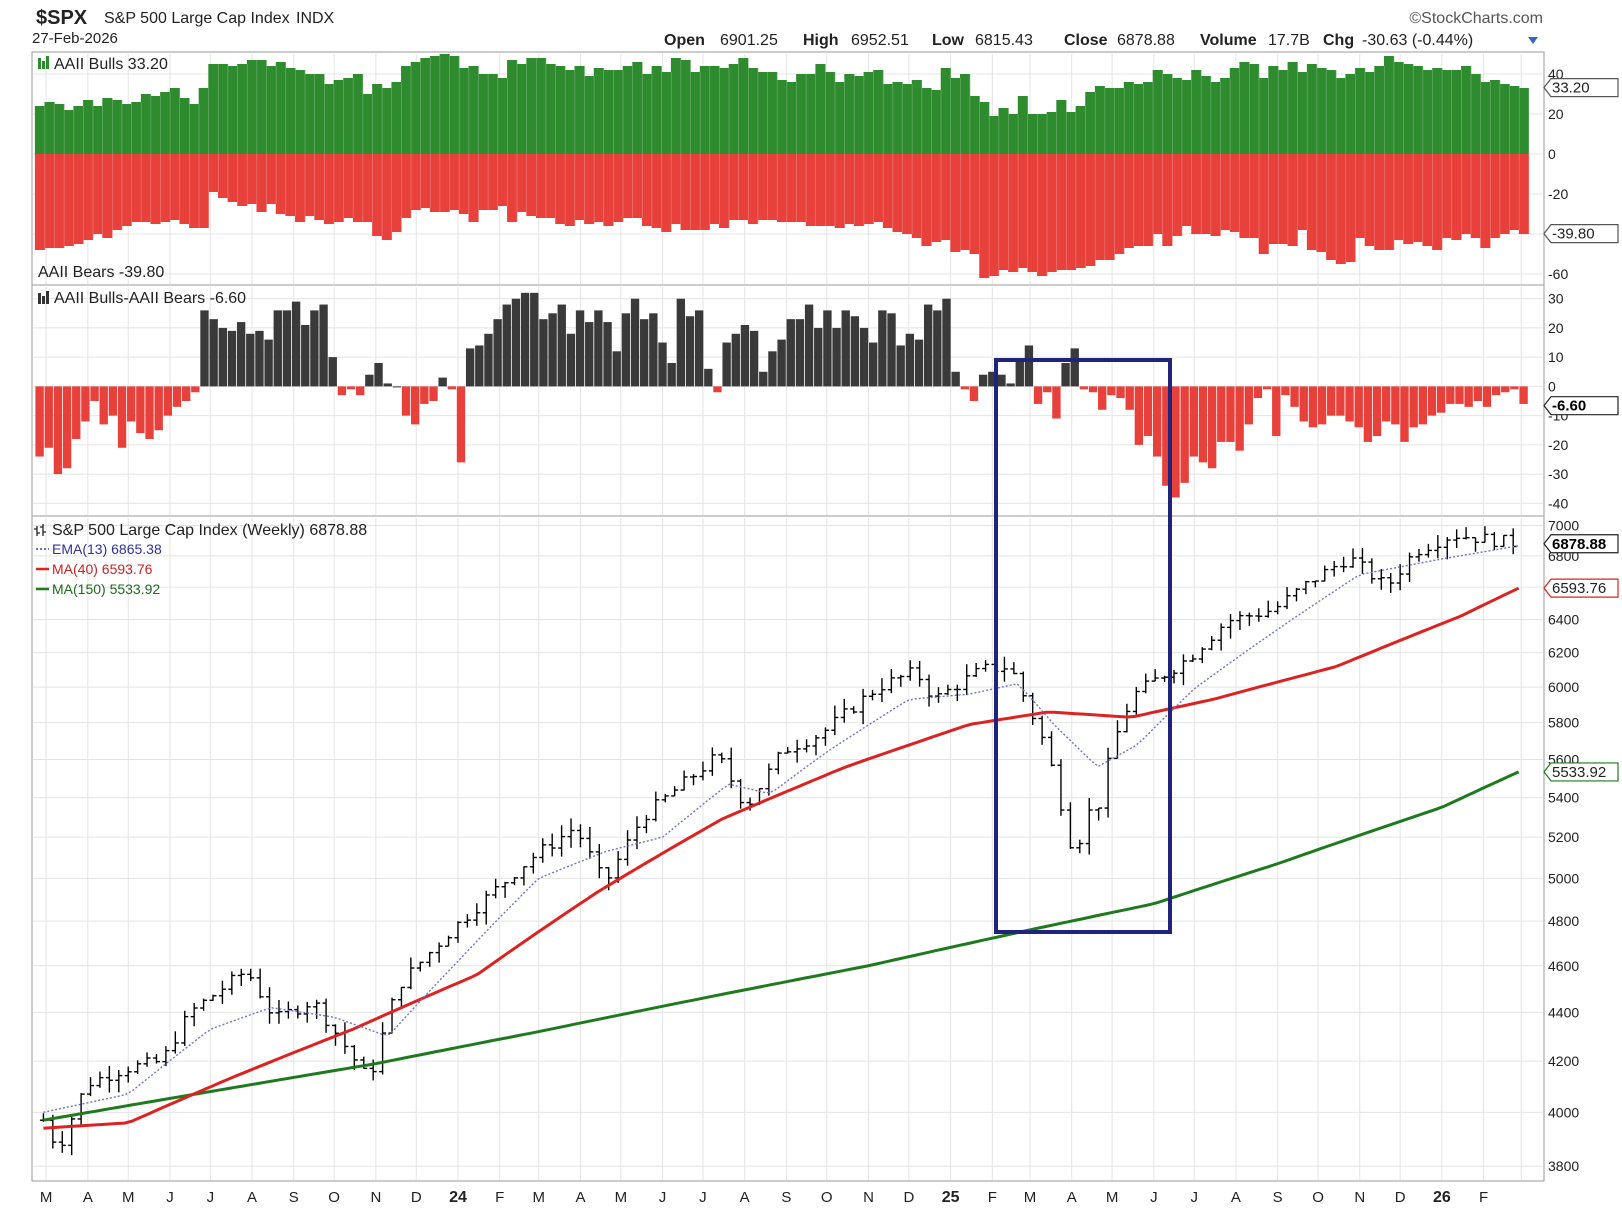 Image resolution: width=1622 pixels, height=1219 pixels. Describe the element at coordinates (1552, 386) in the screenshot. I see `net-y-tick: 0` at that location.